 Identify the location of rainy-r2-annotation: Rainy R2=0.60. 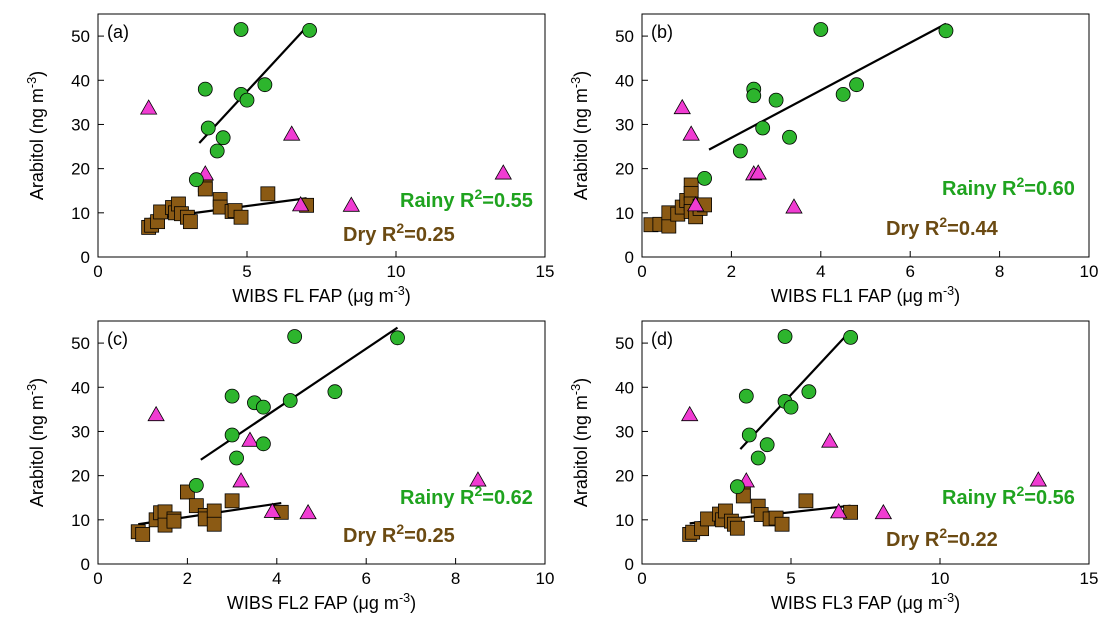
(1008, 187).